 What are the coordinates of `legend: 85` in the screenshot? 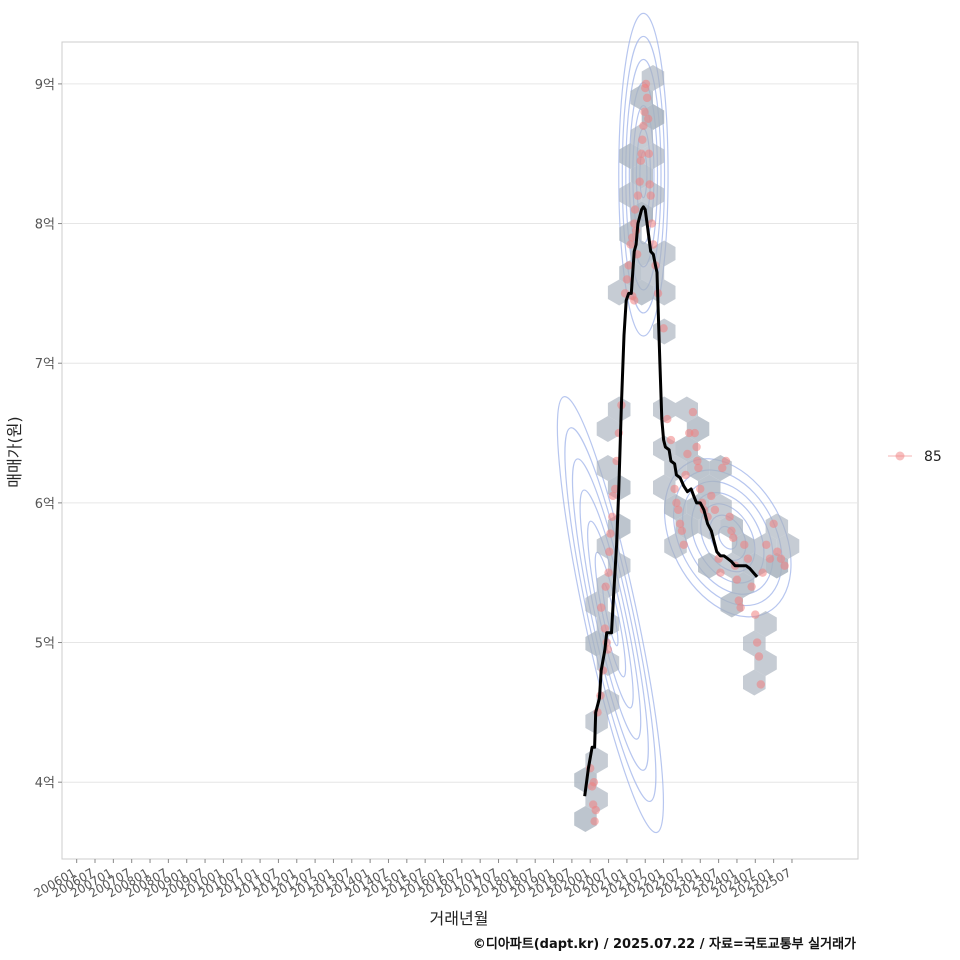 It's located at (915, 457).